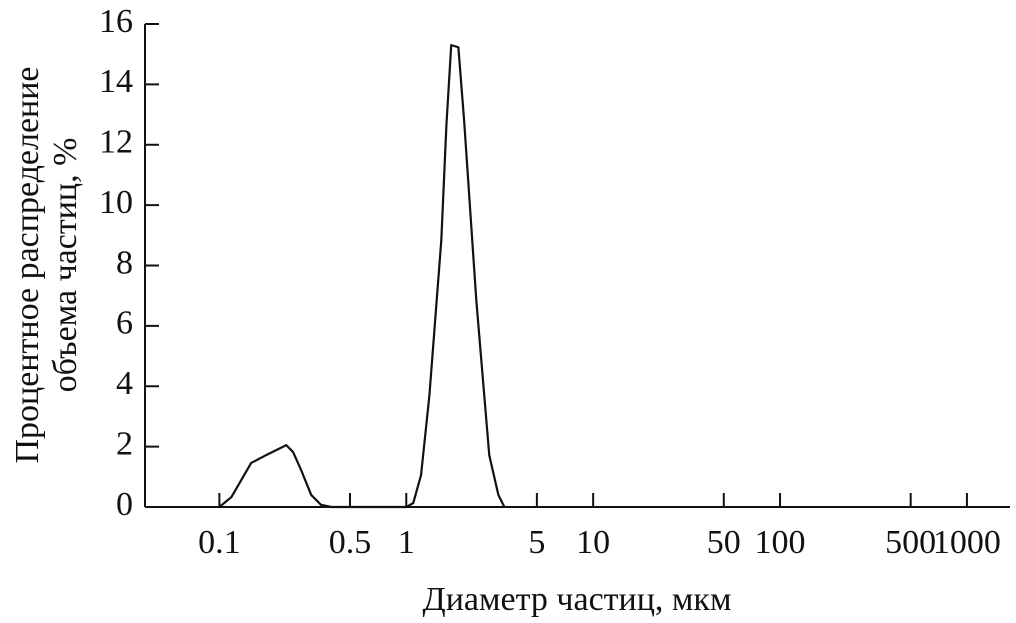 This screenshot has width=1016, height=623. Describe the element at coordinates (116, 142) in the screenshot. I see `y-tick-label: 12` at that location.